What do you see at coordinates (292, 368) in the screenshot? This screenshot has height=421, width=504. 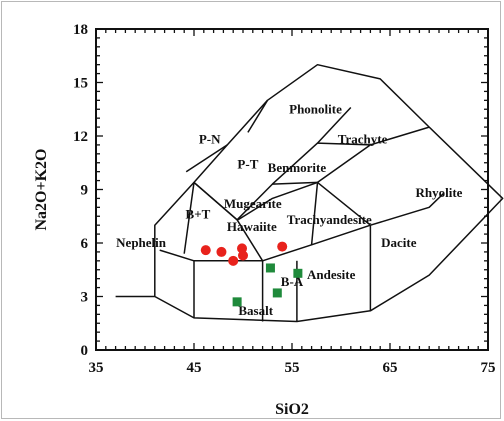 I see `x-tick-label: 55` at bounding box center [292, 368].